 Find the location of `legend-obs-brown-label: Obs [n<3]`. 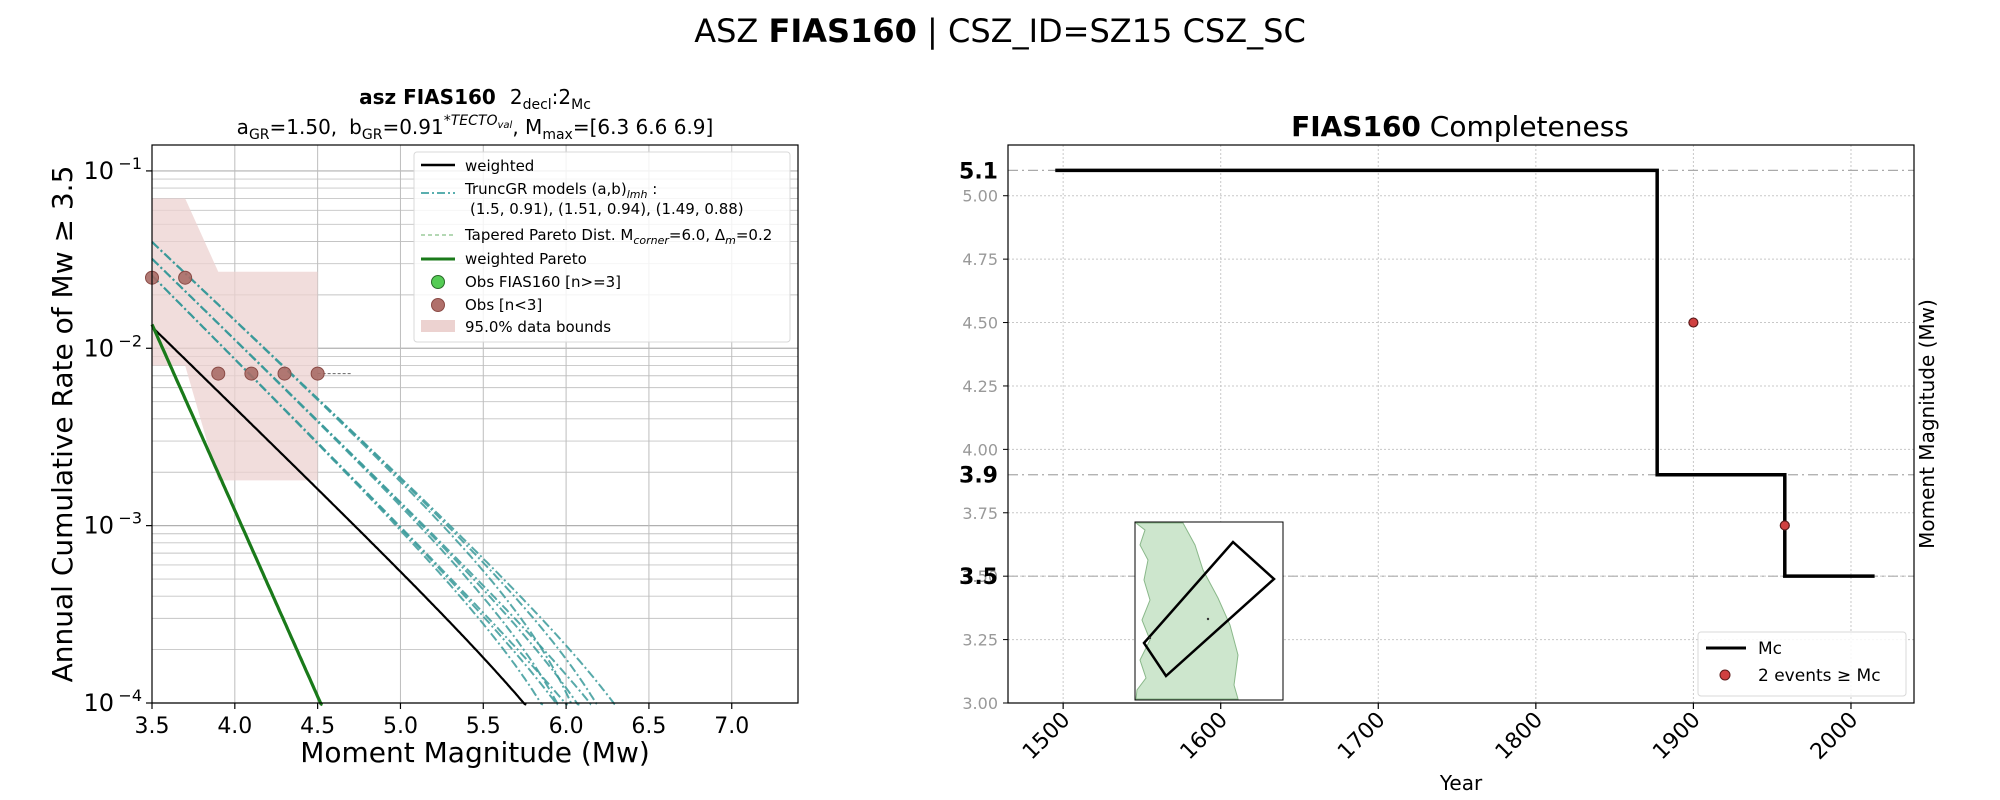

legend-obs-brown-label: Obs [n<3] is located at coordinates (503, 305).